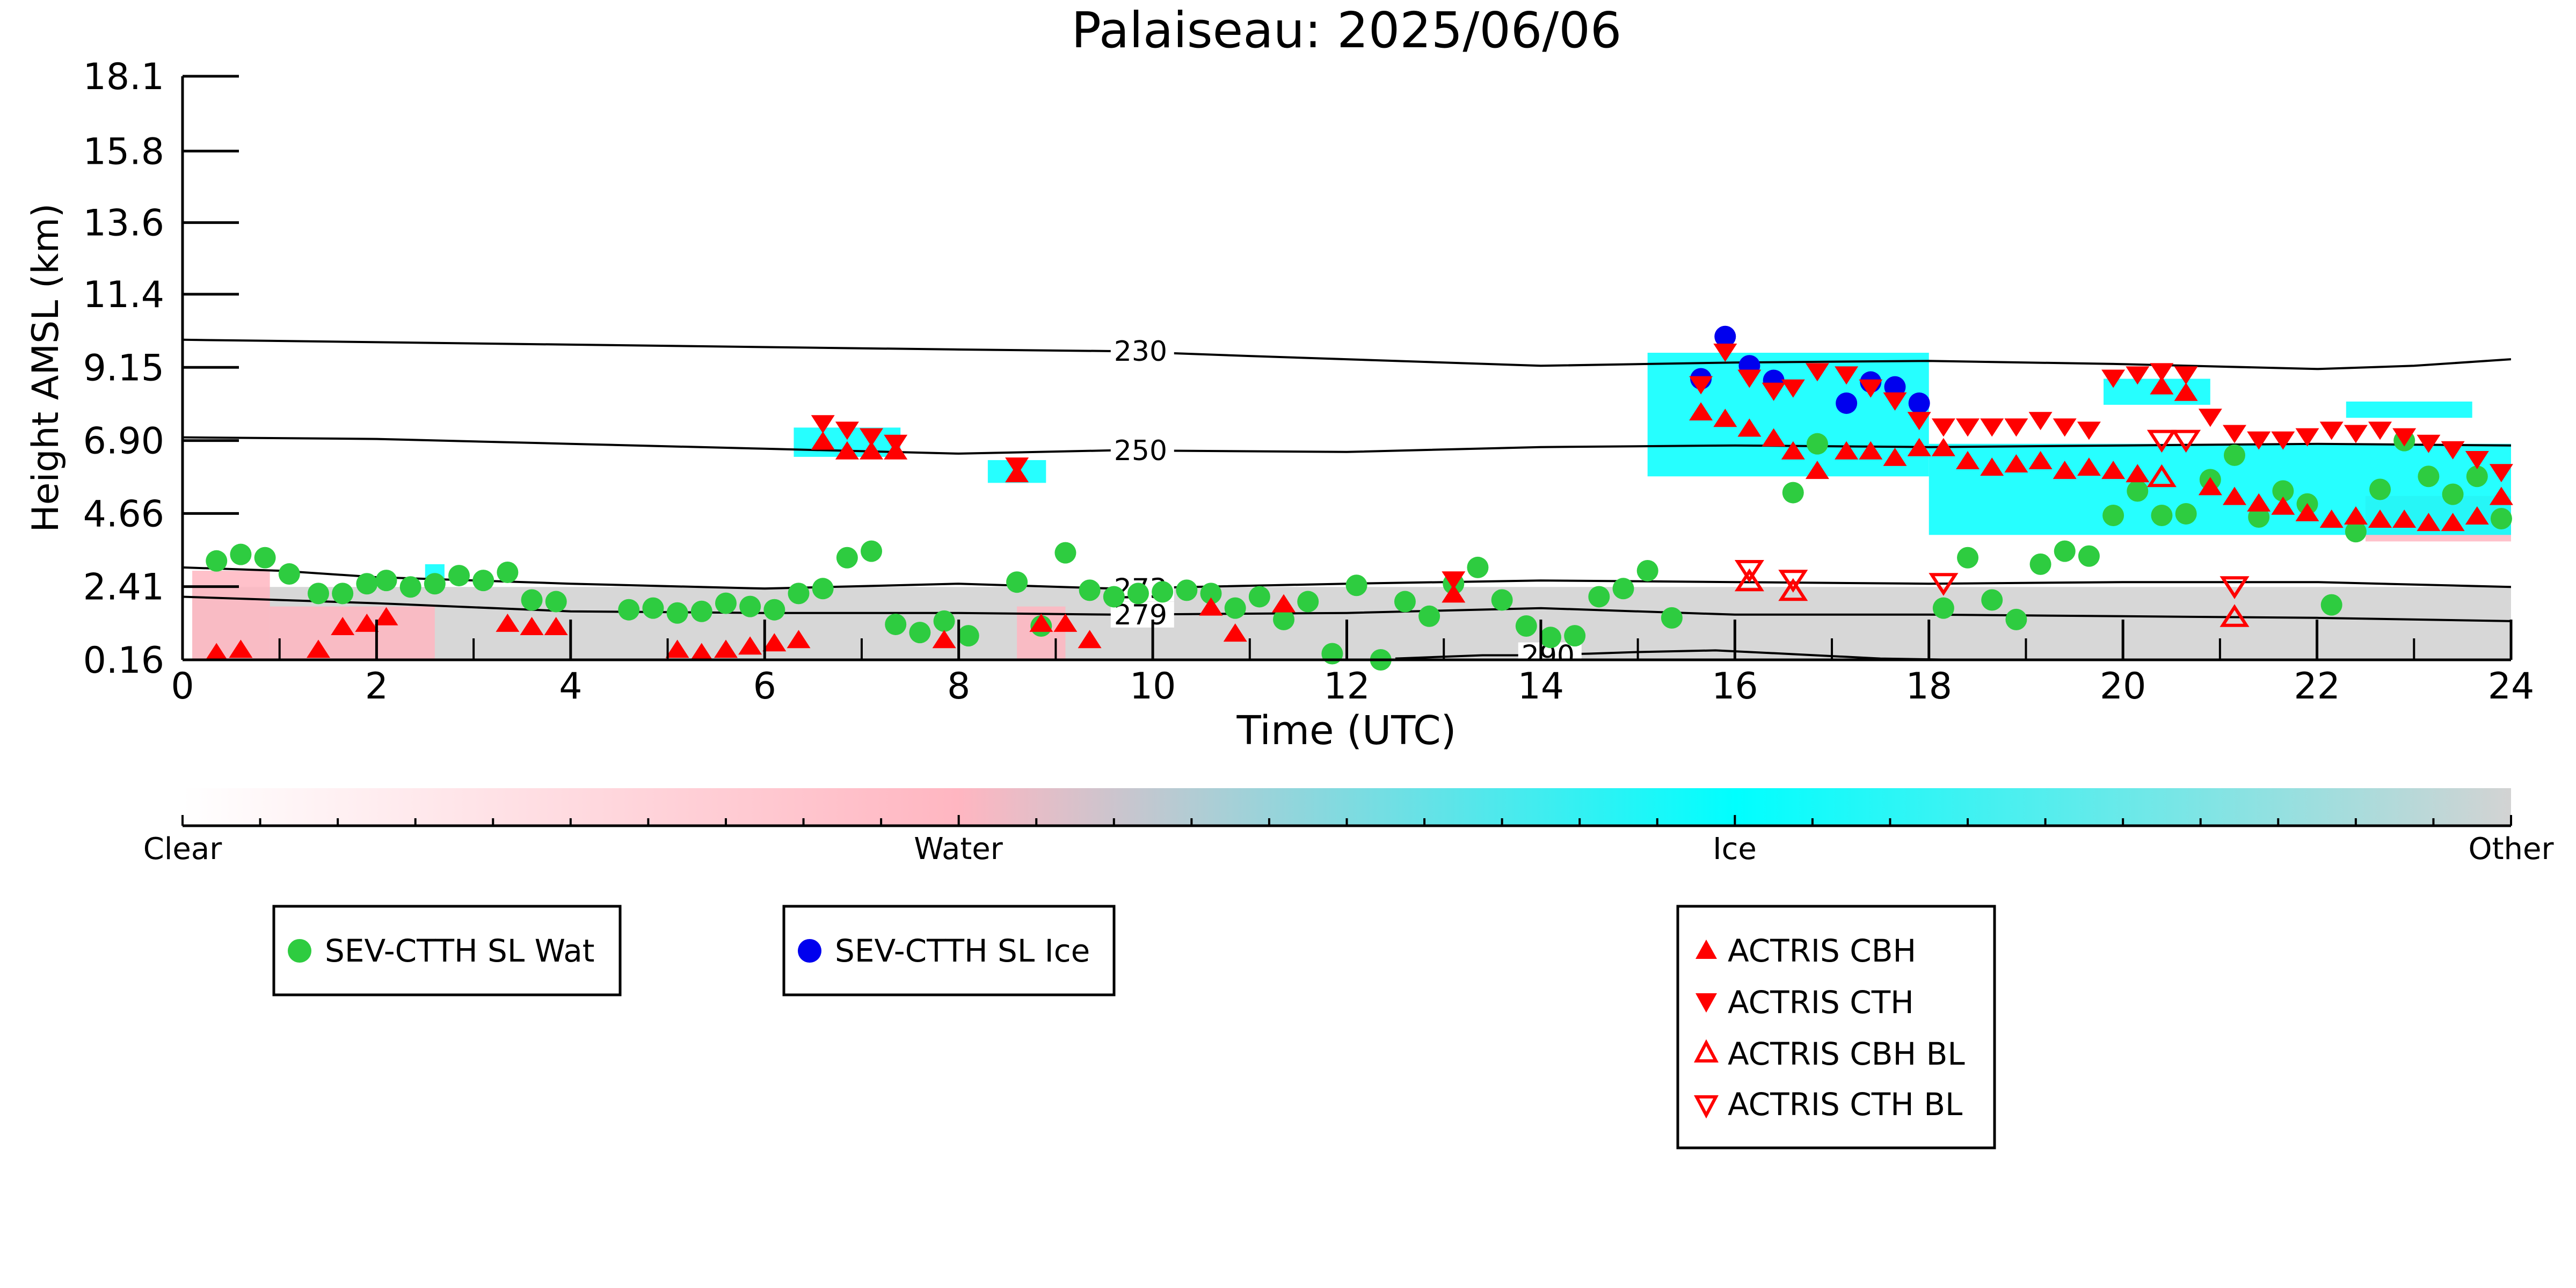 The width and height of the screenshot is (2576, 1288). What do you see at coordinates (958, 686) in the screenshot?
I see `x-tick-label: 8` at bounding box center [958, 686].